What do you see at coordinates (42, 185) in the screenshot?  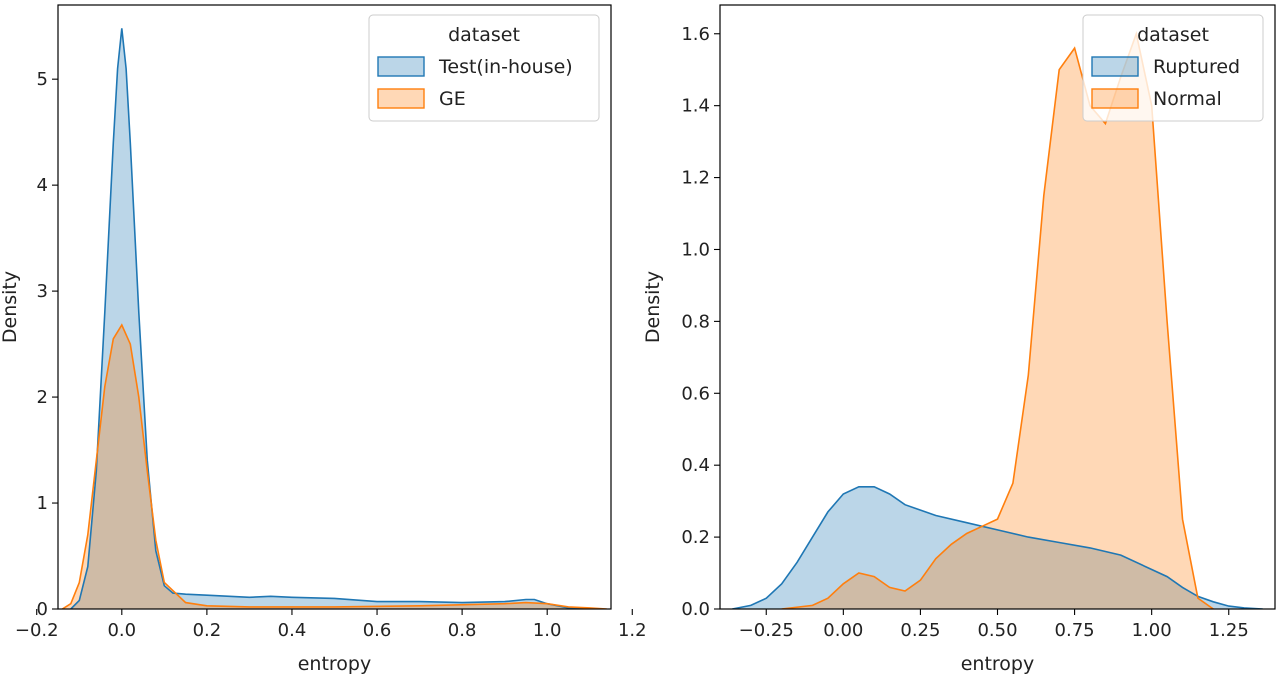 I see `y-tick-label: 4` at bounding box center [42, 185].